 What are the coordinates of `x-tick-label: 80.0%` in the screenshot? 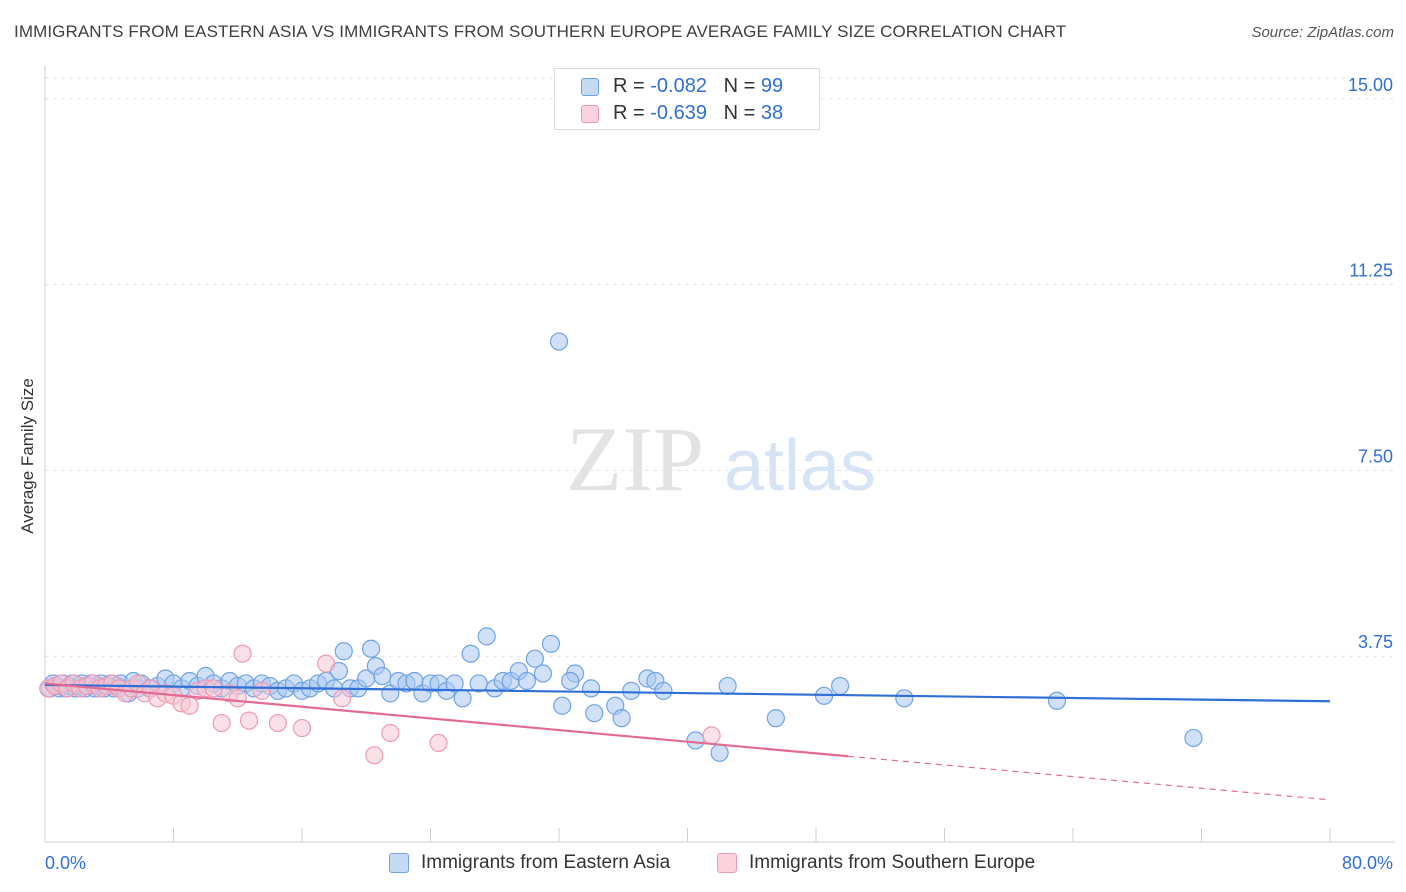 It's located at (1367, 863).